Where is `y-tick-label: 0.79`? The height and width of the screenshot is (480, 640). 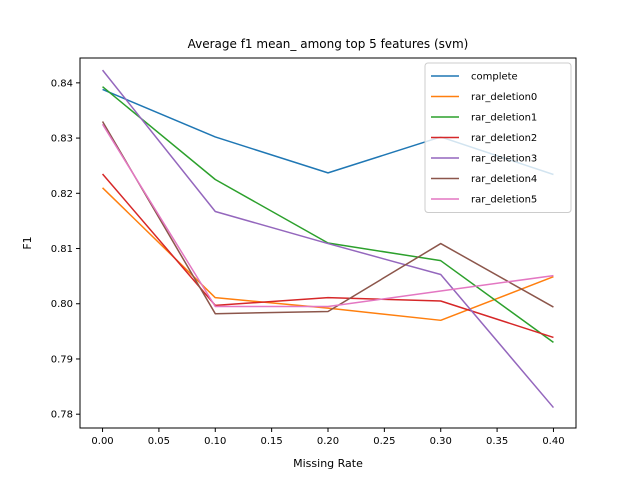
y-tick-label: 0.79 is located at coordinates (62, 359).